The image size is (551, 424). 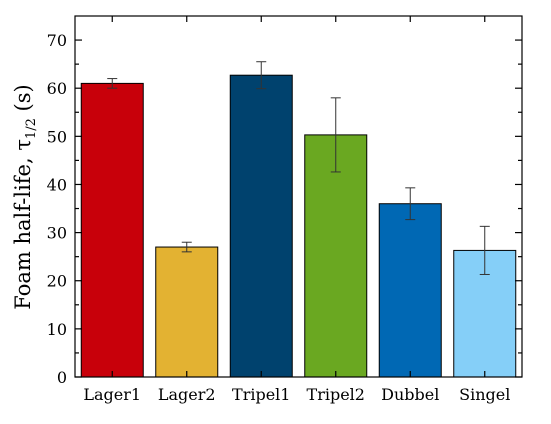 I want to click on y-tick-label: 40, so click(x=57, y=184).